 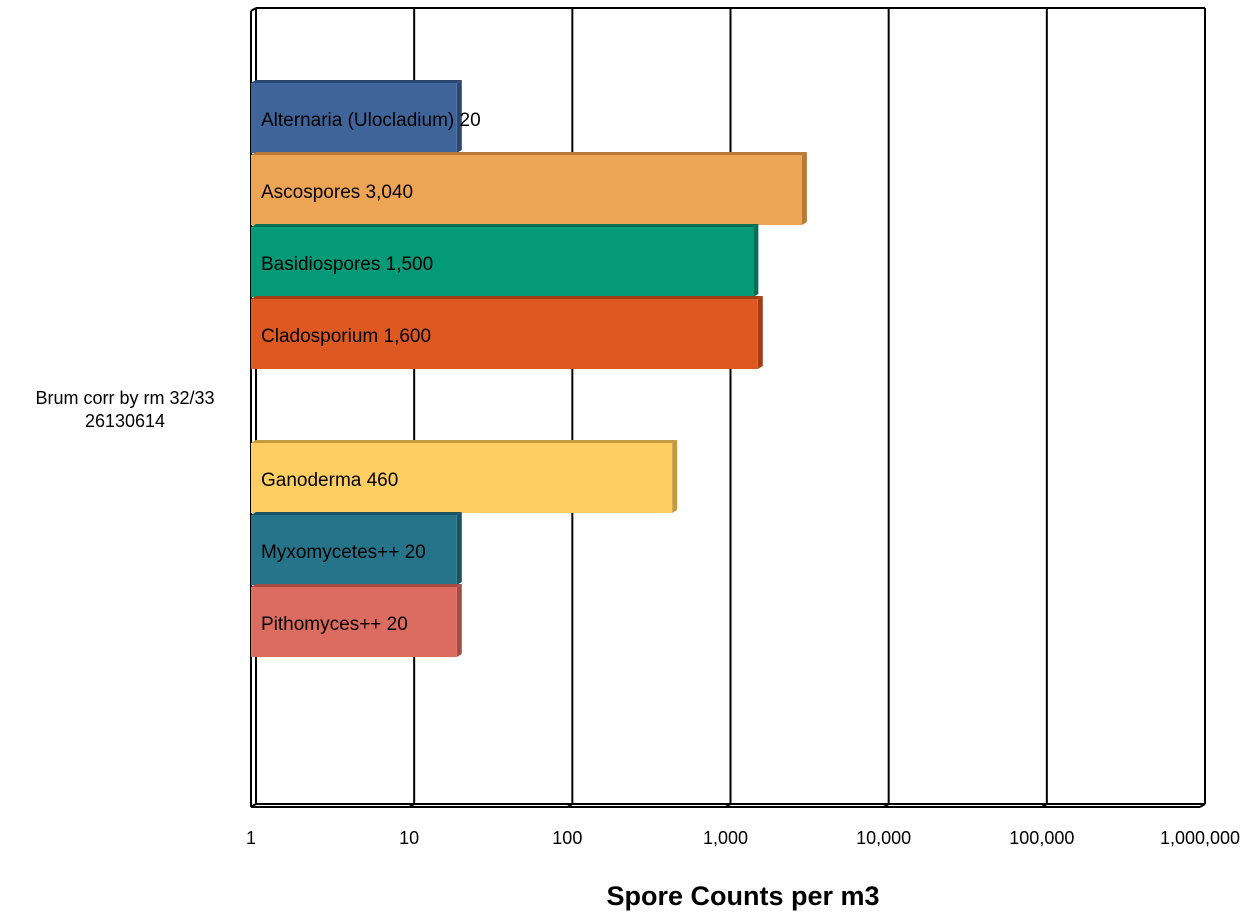 I want to click on bar-top-alternaria-ulocladium, so click(x=356, y=81).